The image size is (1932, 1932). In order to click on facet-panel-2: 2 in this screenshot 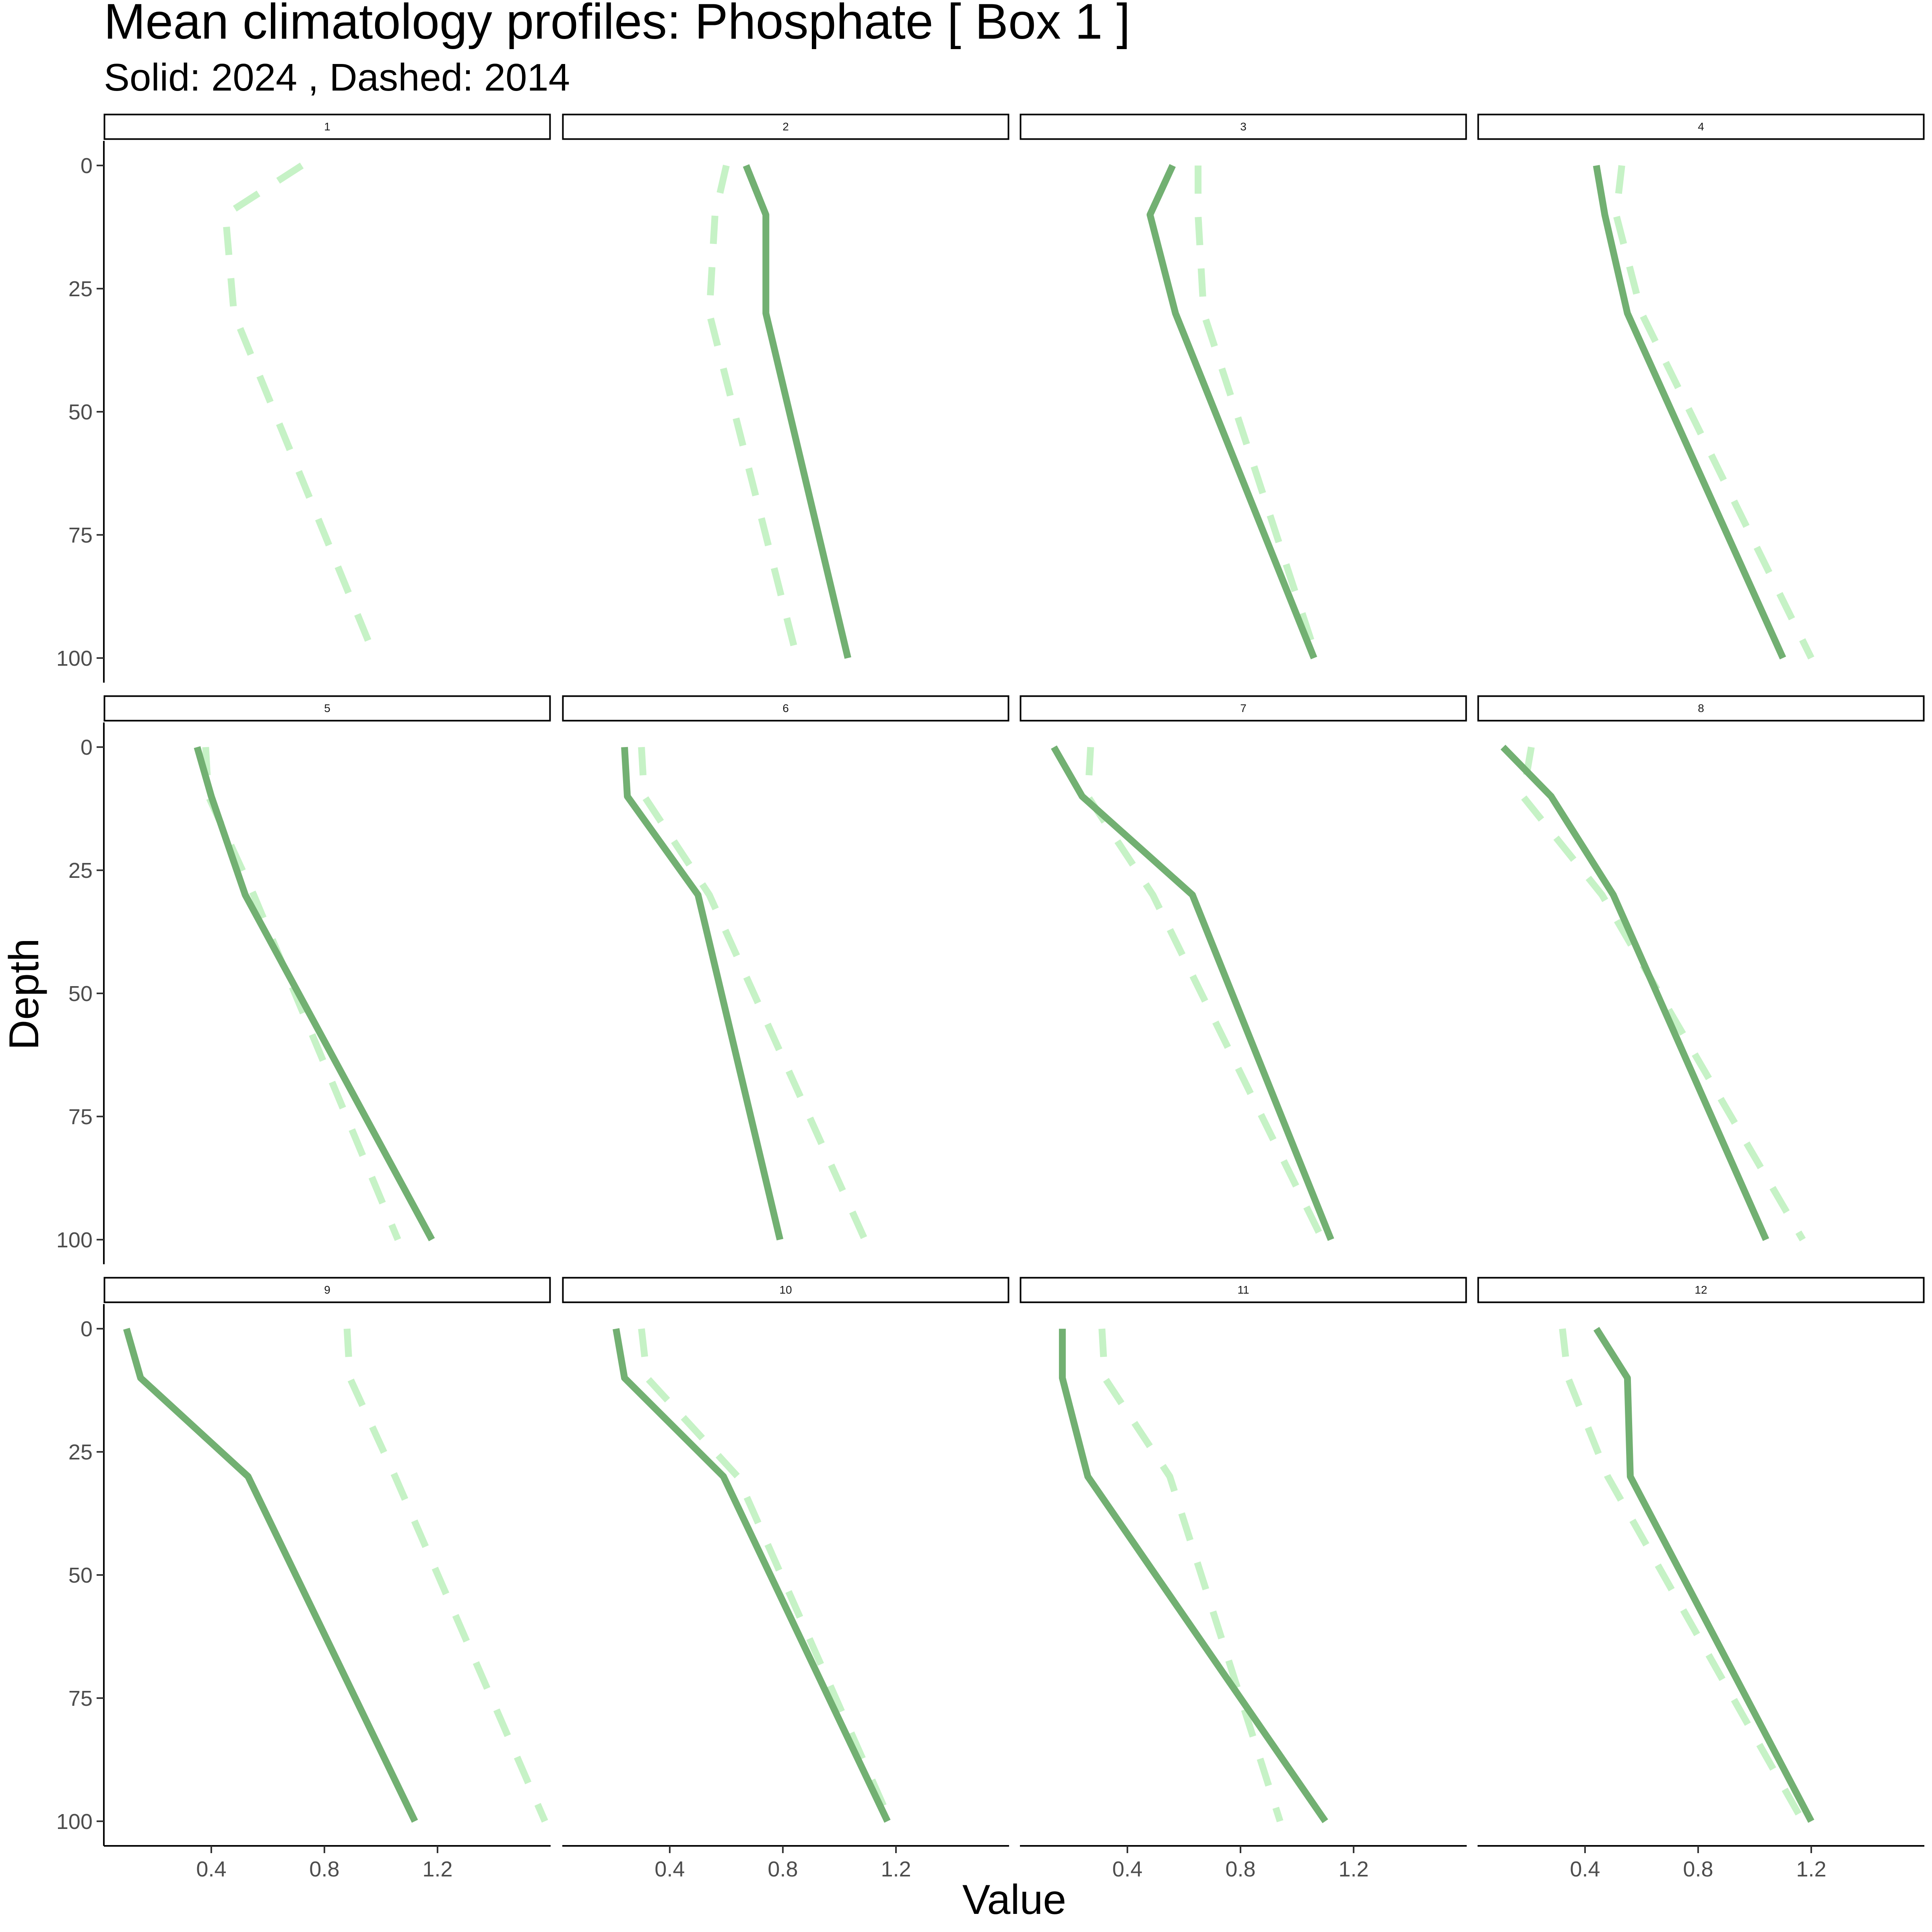, I will do `click(785, 386)`.